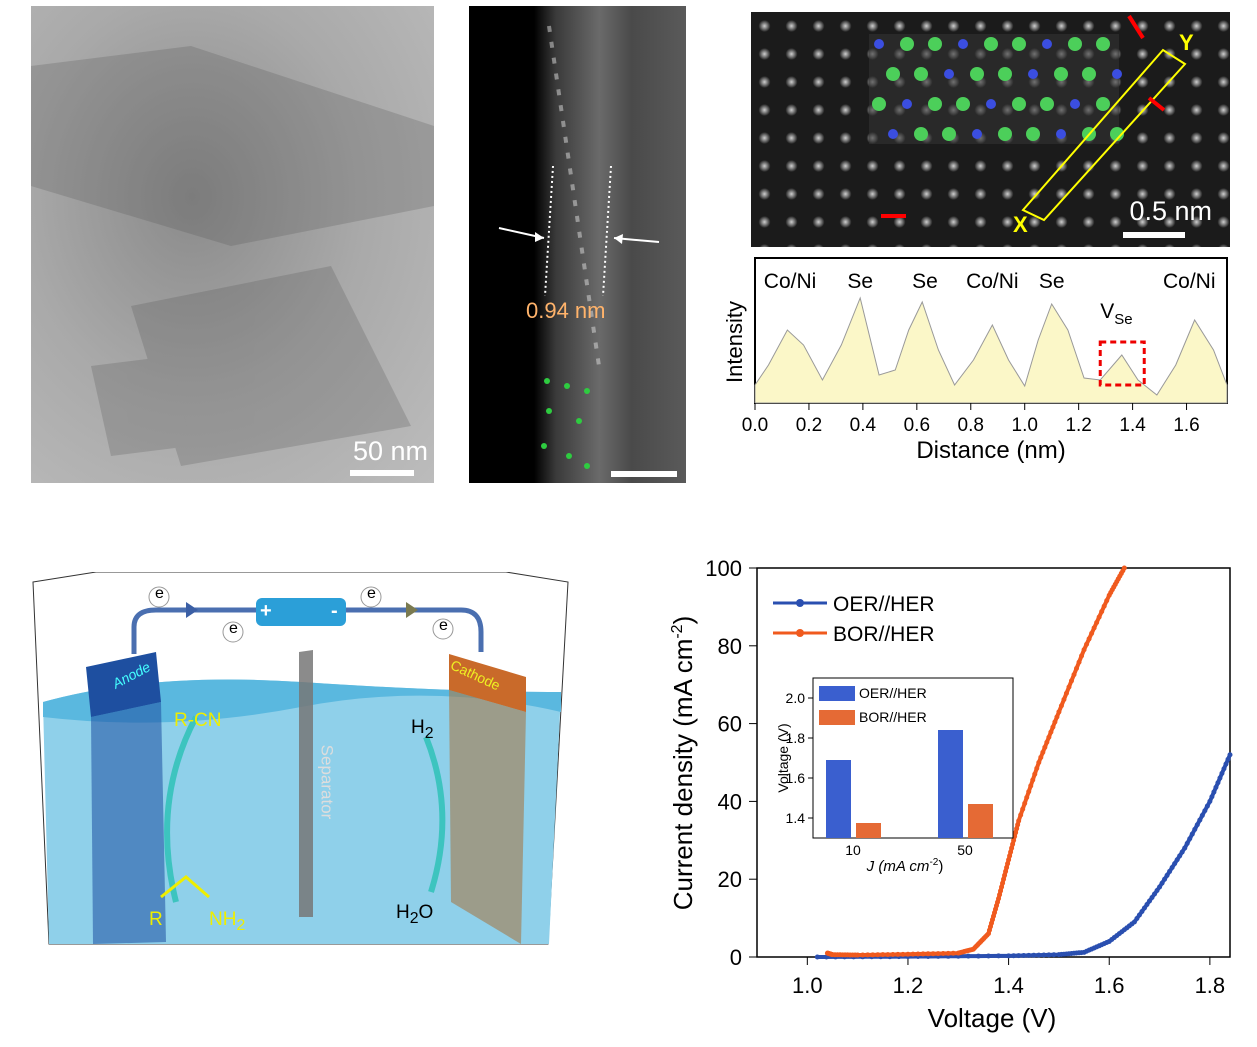  What do you see at coordinates (809, 425) in the screenshot?
I see `x-tick-label: 0.2` at bounding box center [809, 425].